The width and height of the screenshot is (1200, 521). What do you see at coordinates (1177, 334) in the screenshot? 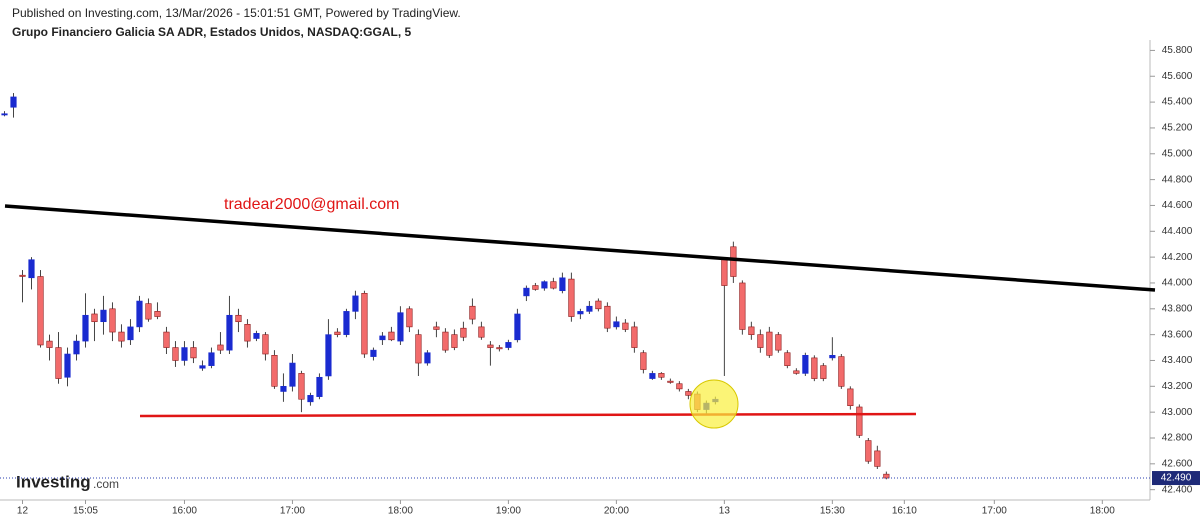
I see `y-tick-label: 43.600` at bounding box center [1177, 334].